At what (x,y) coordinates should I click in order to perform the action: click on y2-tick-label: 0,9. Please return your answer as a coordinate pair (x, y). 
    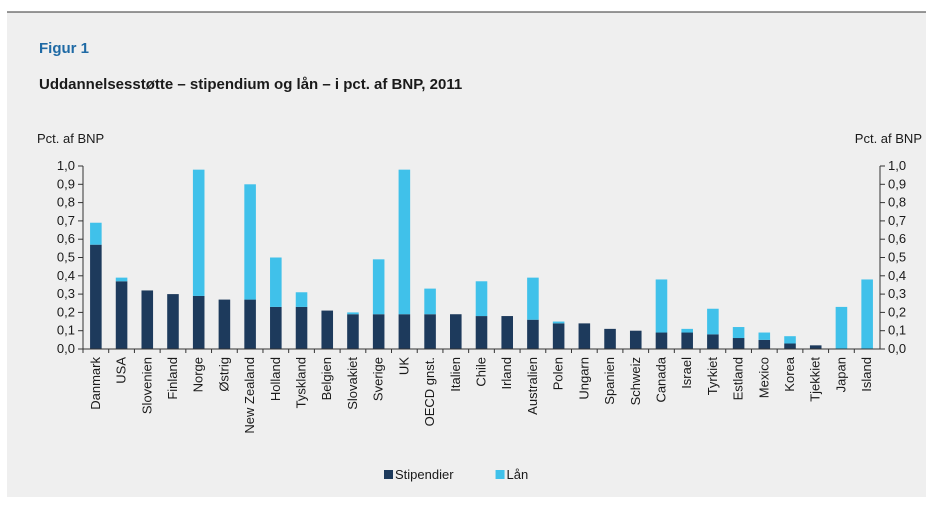
    Looking at the image, I should click on (897, 183).